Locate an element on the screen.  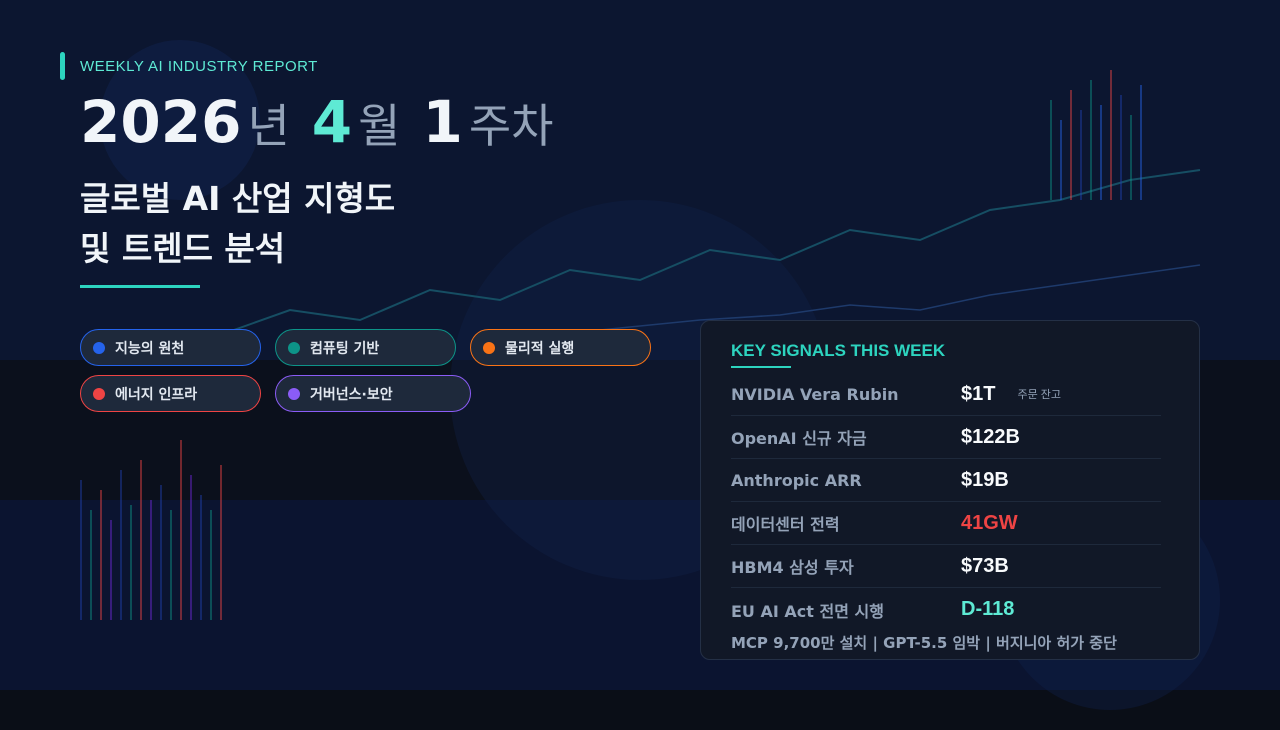
pillar-label: 거버넌스·보안 is located at coordinates (351, 394).